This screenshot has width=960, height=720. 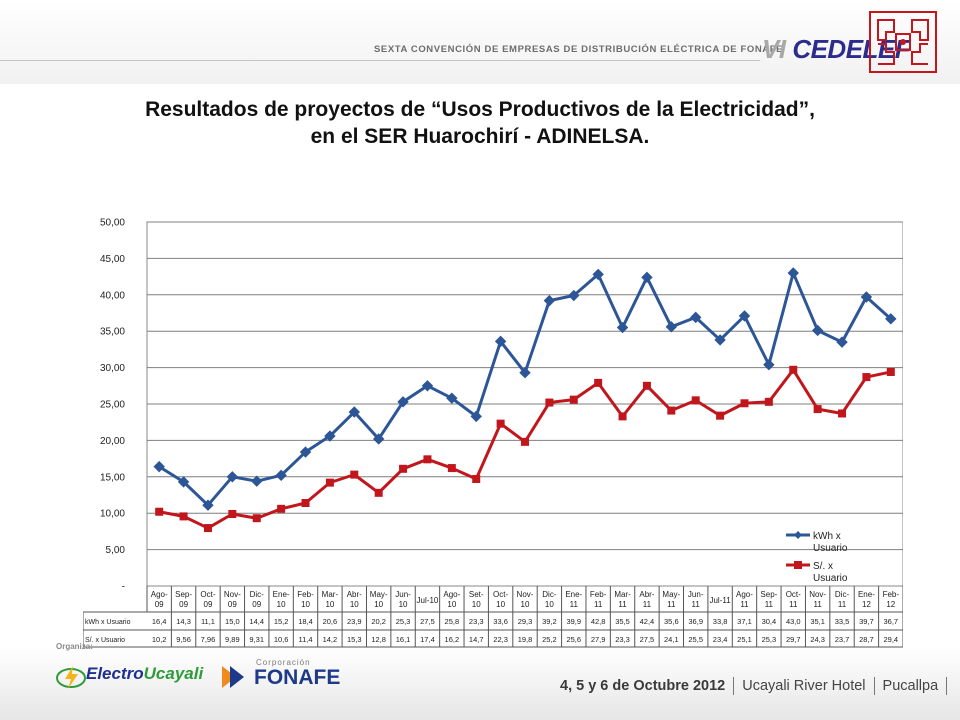 I want to click on table-cell: 42,4, so click(x=647, y=621).